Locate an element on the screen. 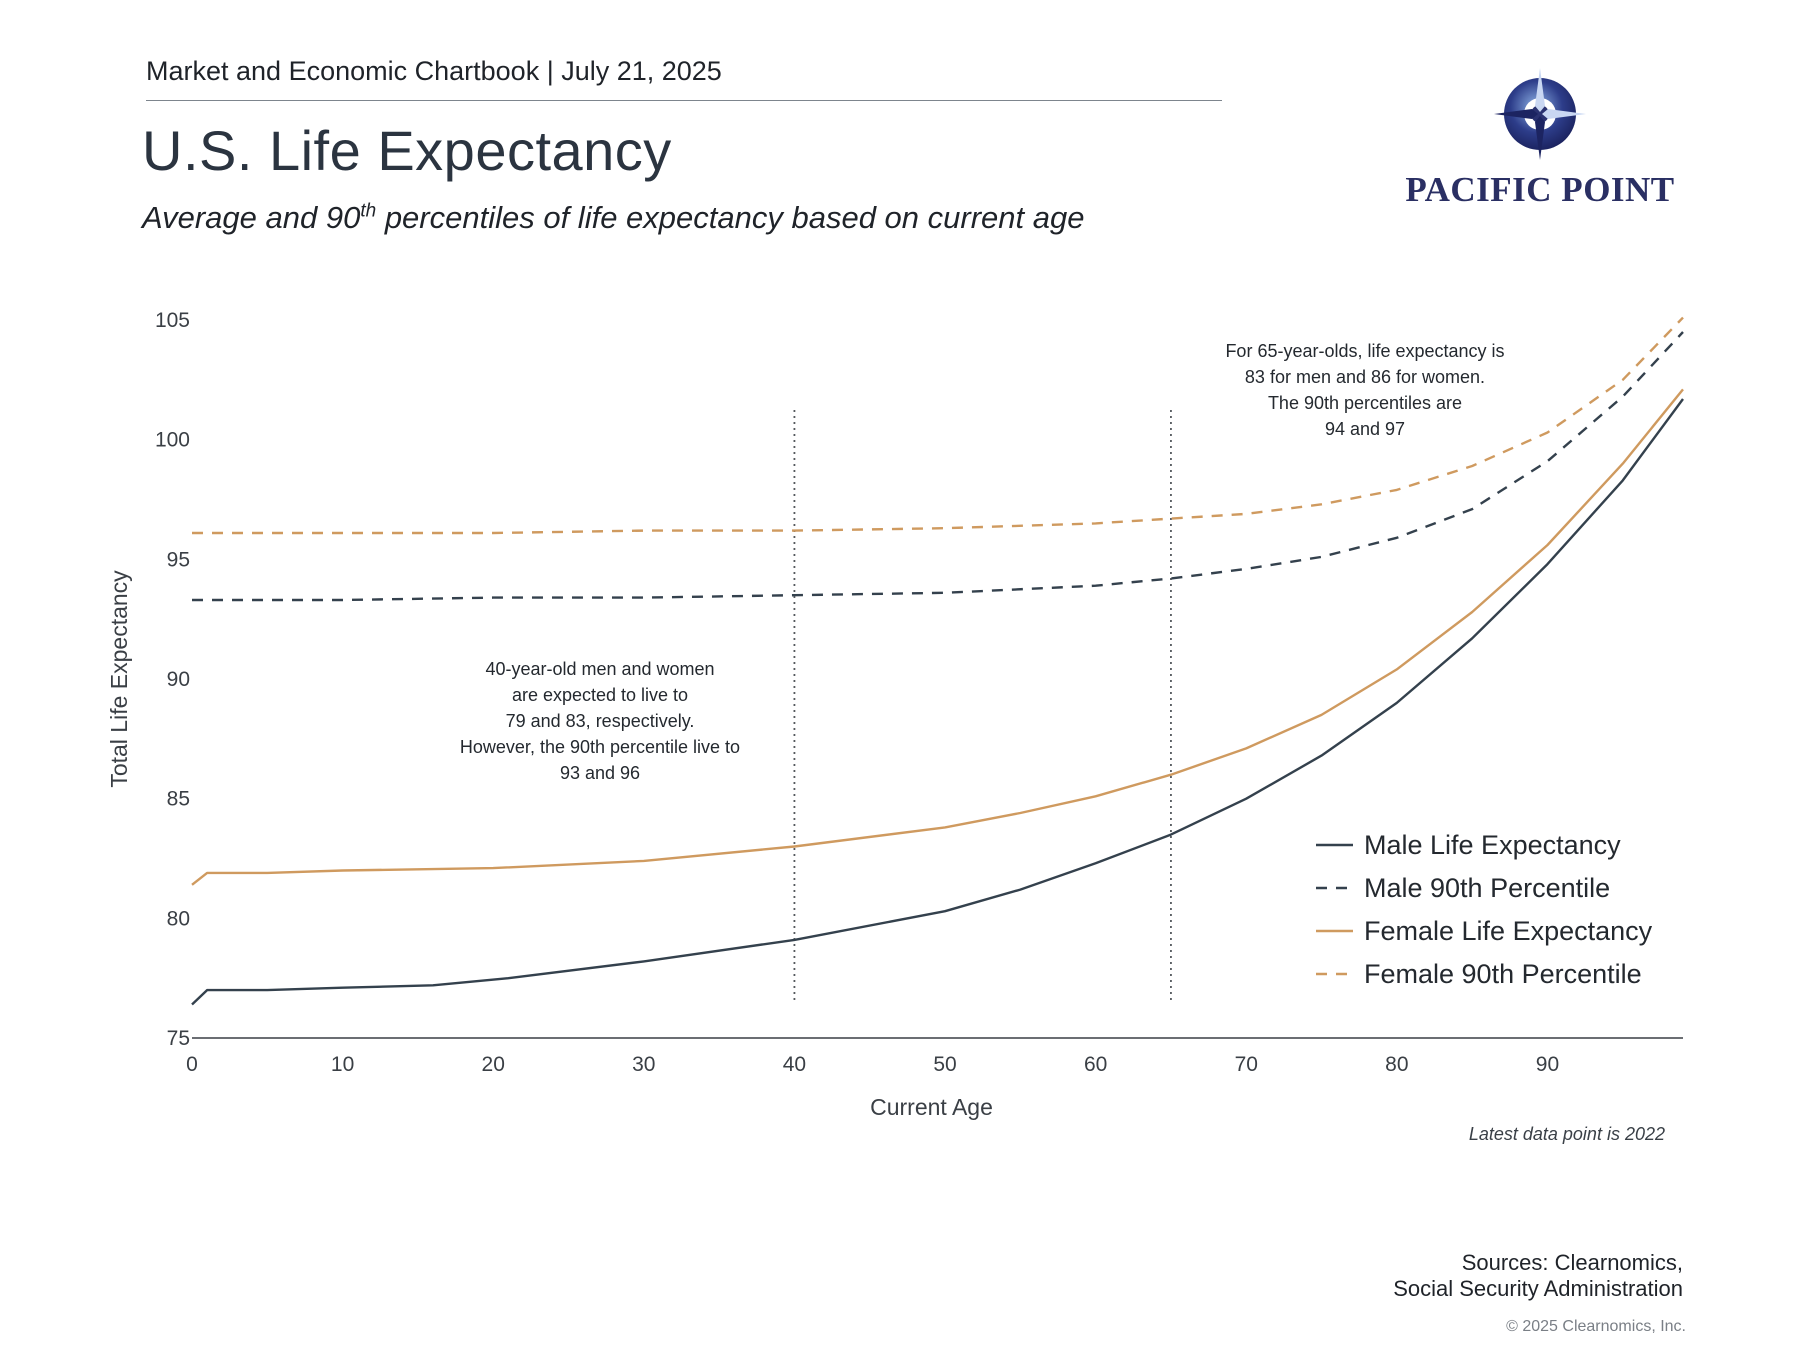 This screenshot has height=1350, width=1800. logo: PACIFIC POINT is located at coordinates (1540, 141).